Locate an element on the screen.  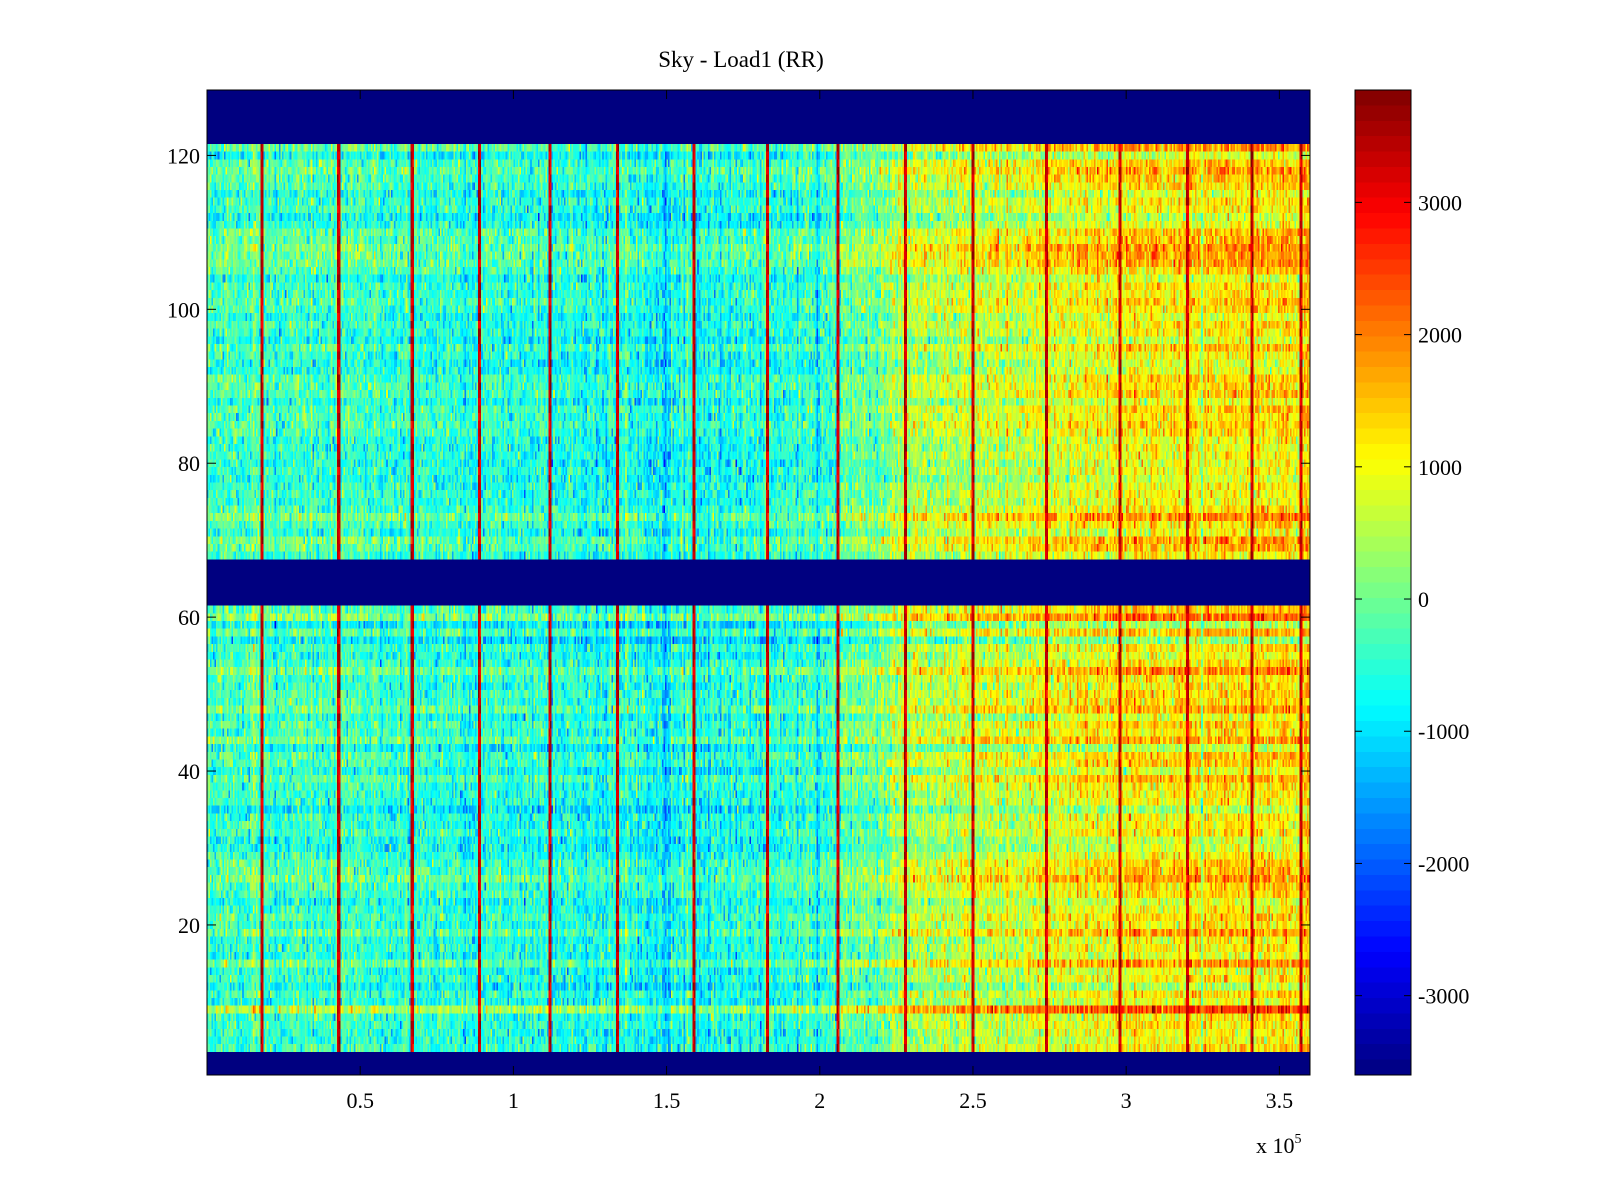
y-tick-label: 60 is located at coordinates (189, 617).